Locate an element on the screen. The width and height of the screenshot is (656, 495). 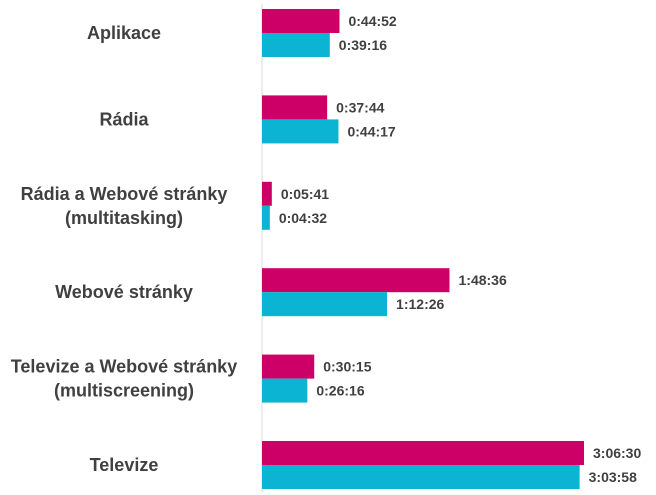
category-label-line: Televize a Webové stránky is located at coordinates (124, 367).